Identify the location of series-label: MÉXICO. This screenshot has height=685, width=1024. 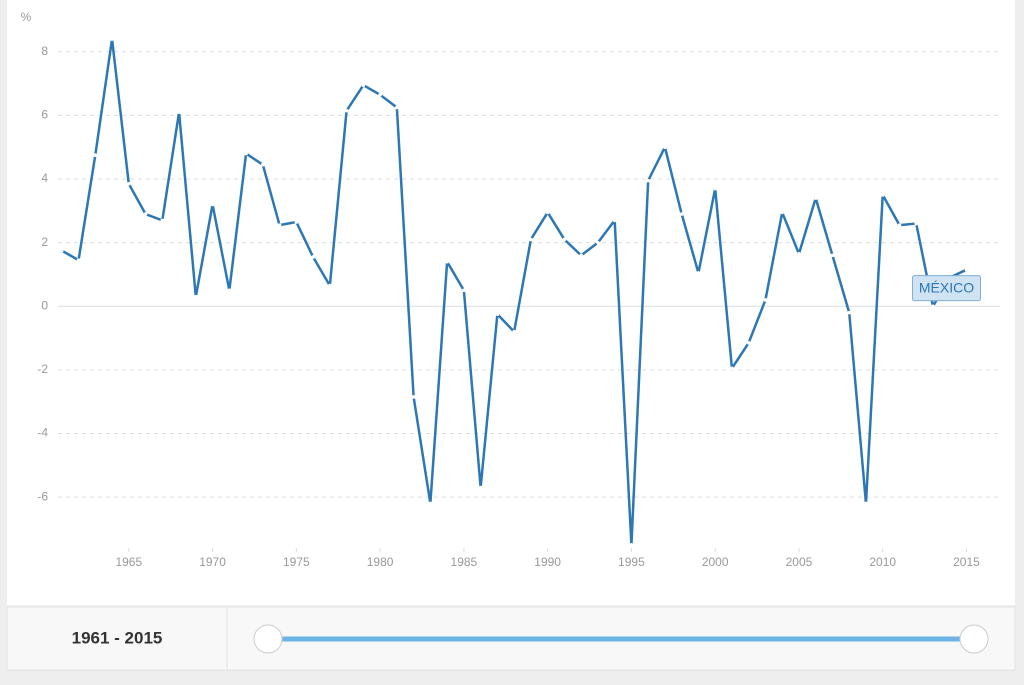
(946, 287).